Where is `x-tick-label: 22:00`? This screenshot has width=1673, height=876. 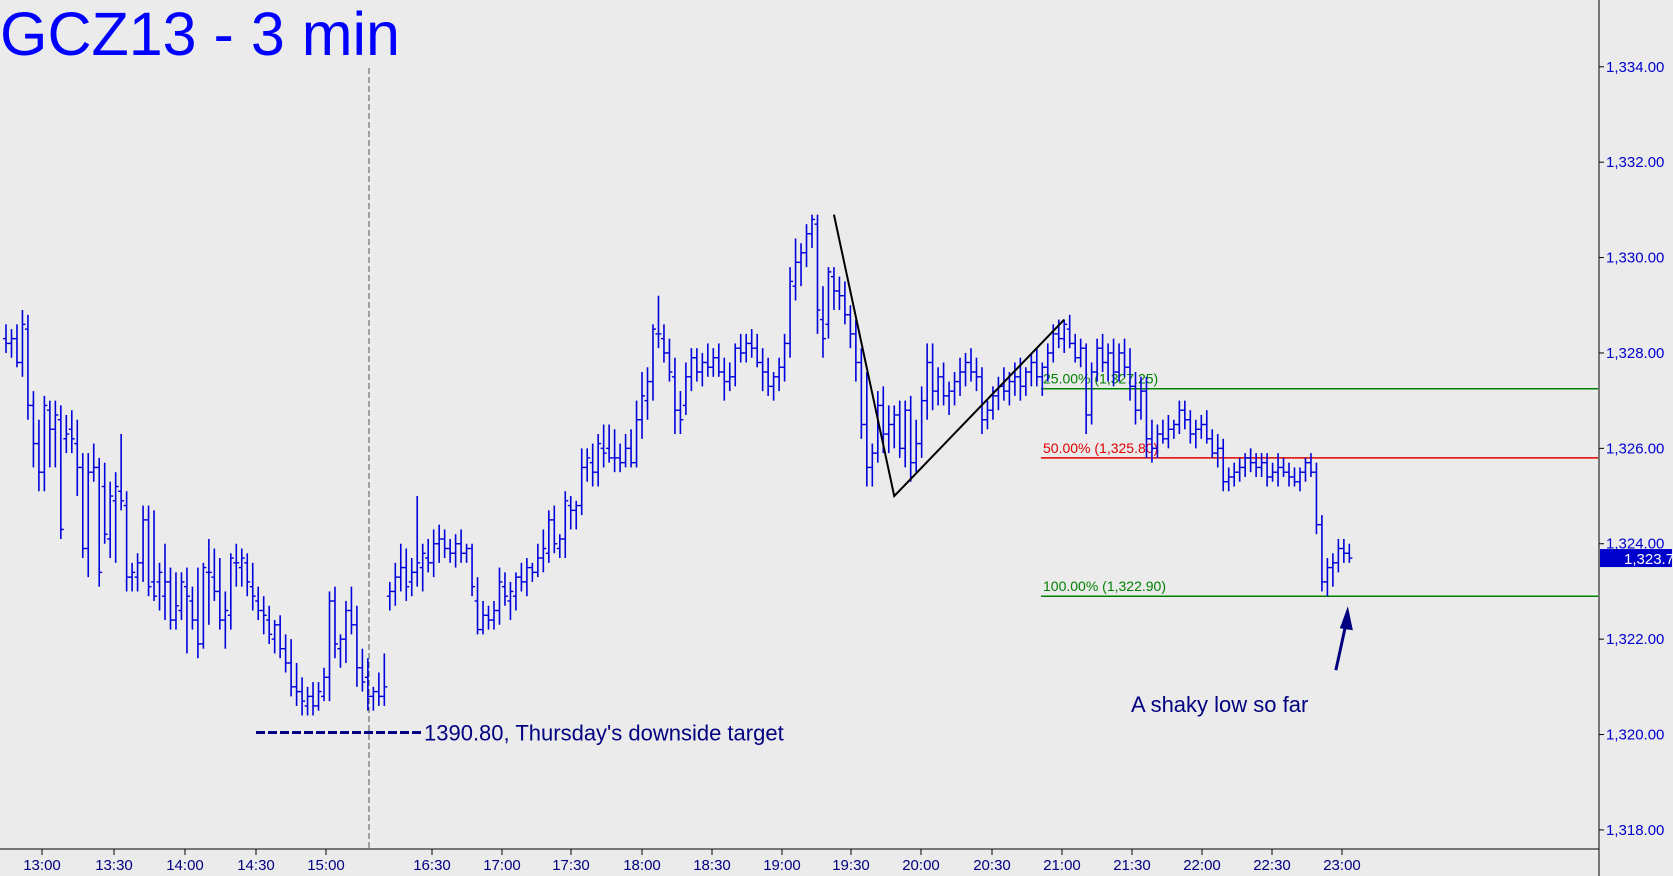
x-tick-label: 22:00 is located at coordinates (1202, 865).